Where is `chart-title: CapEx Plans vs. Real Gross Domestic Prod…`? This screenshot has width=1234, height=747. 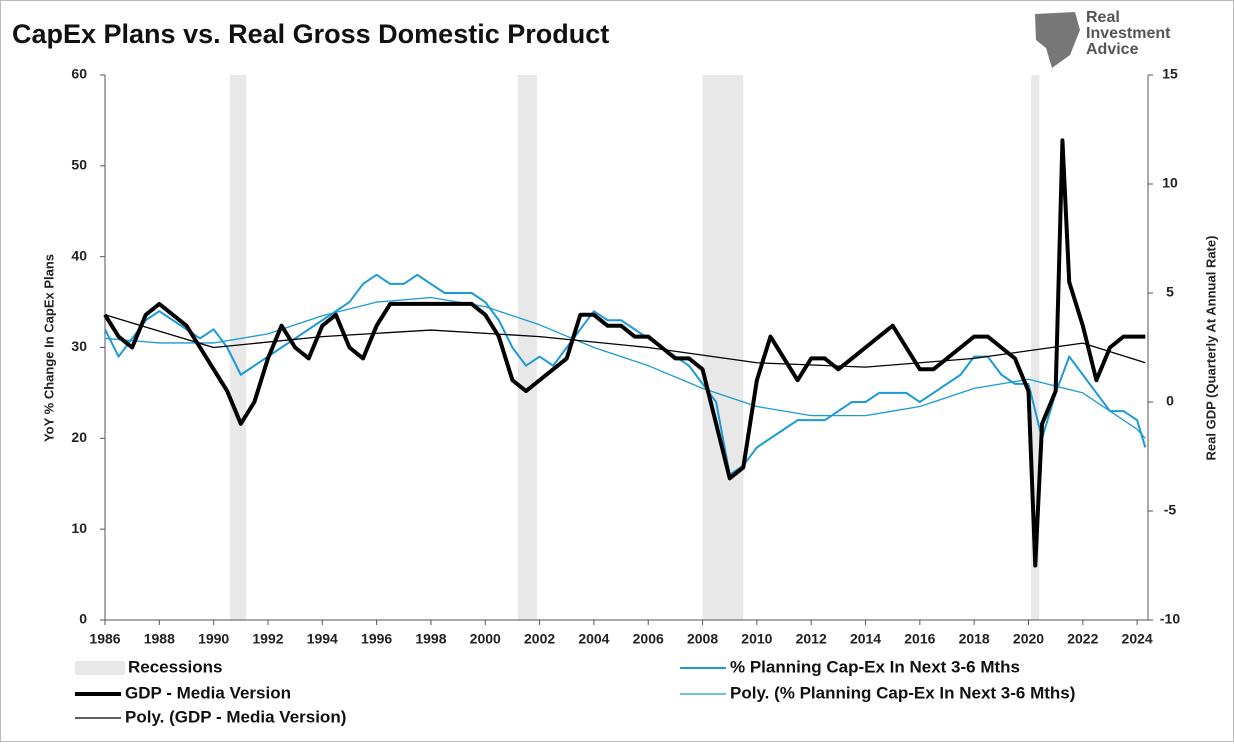
chart-title: CapEx Plans vs. Real Gross Domestic Prod… is located at coordinates (310, 34).